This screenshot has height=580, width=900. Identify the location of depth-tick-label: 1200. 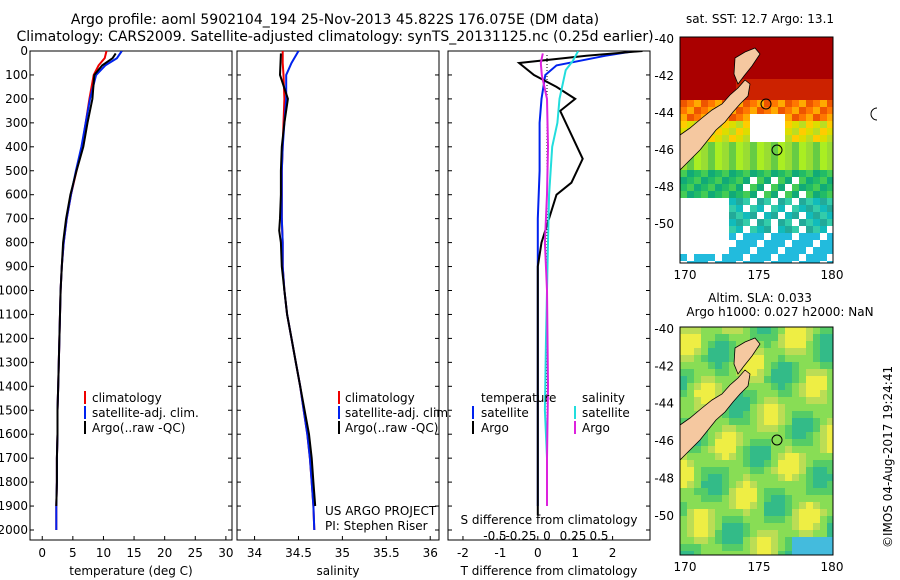
(14, 338).